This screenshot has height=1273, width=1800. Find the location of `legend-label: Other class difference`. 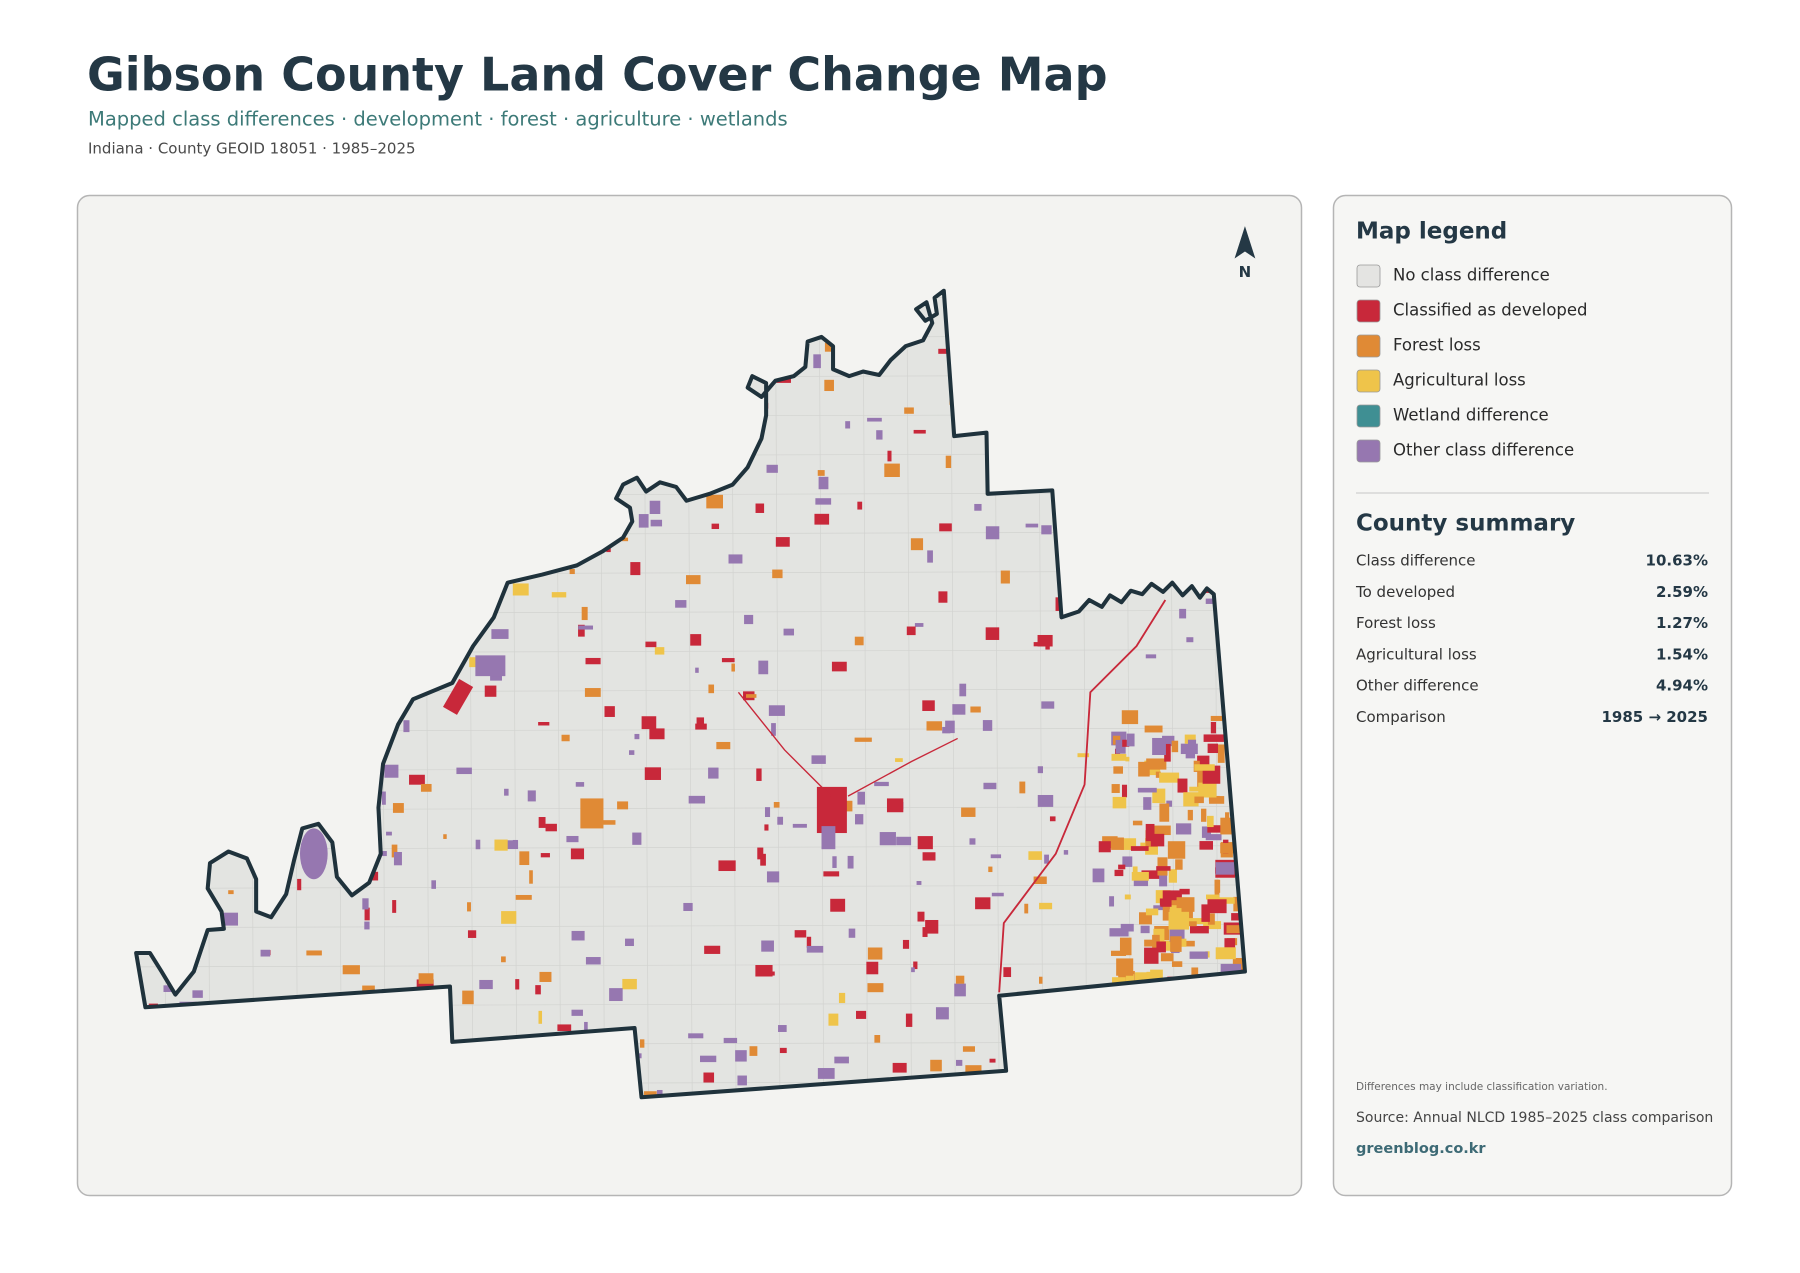

legend-label: Other class difference is located at coordinates (1483, 450).